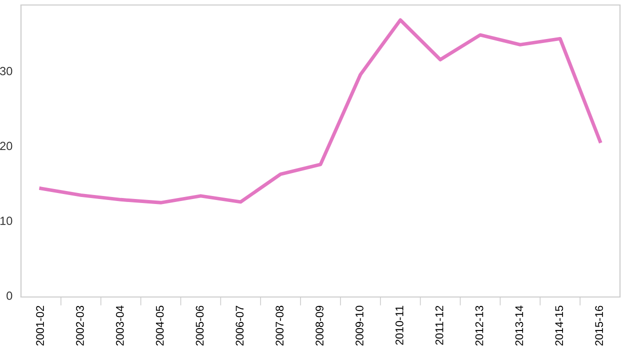 The width and height of the screenshot is (640, 349). What do you see at coordinates (360, 326) in the screenshot?
I see `x-tick-label: 2009-10` at bounding box center [360, 326].